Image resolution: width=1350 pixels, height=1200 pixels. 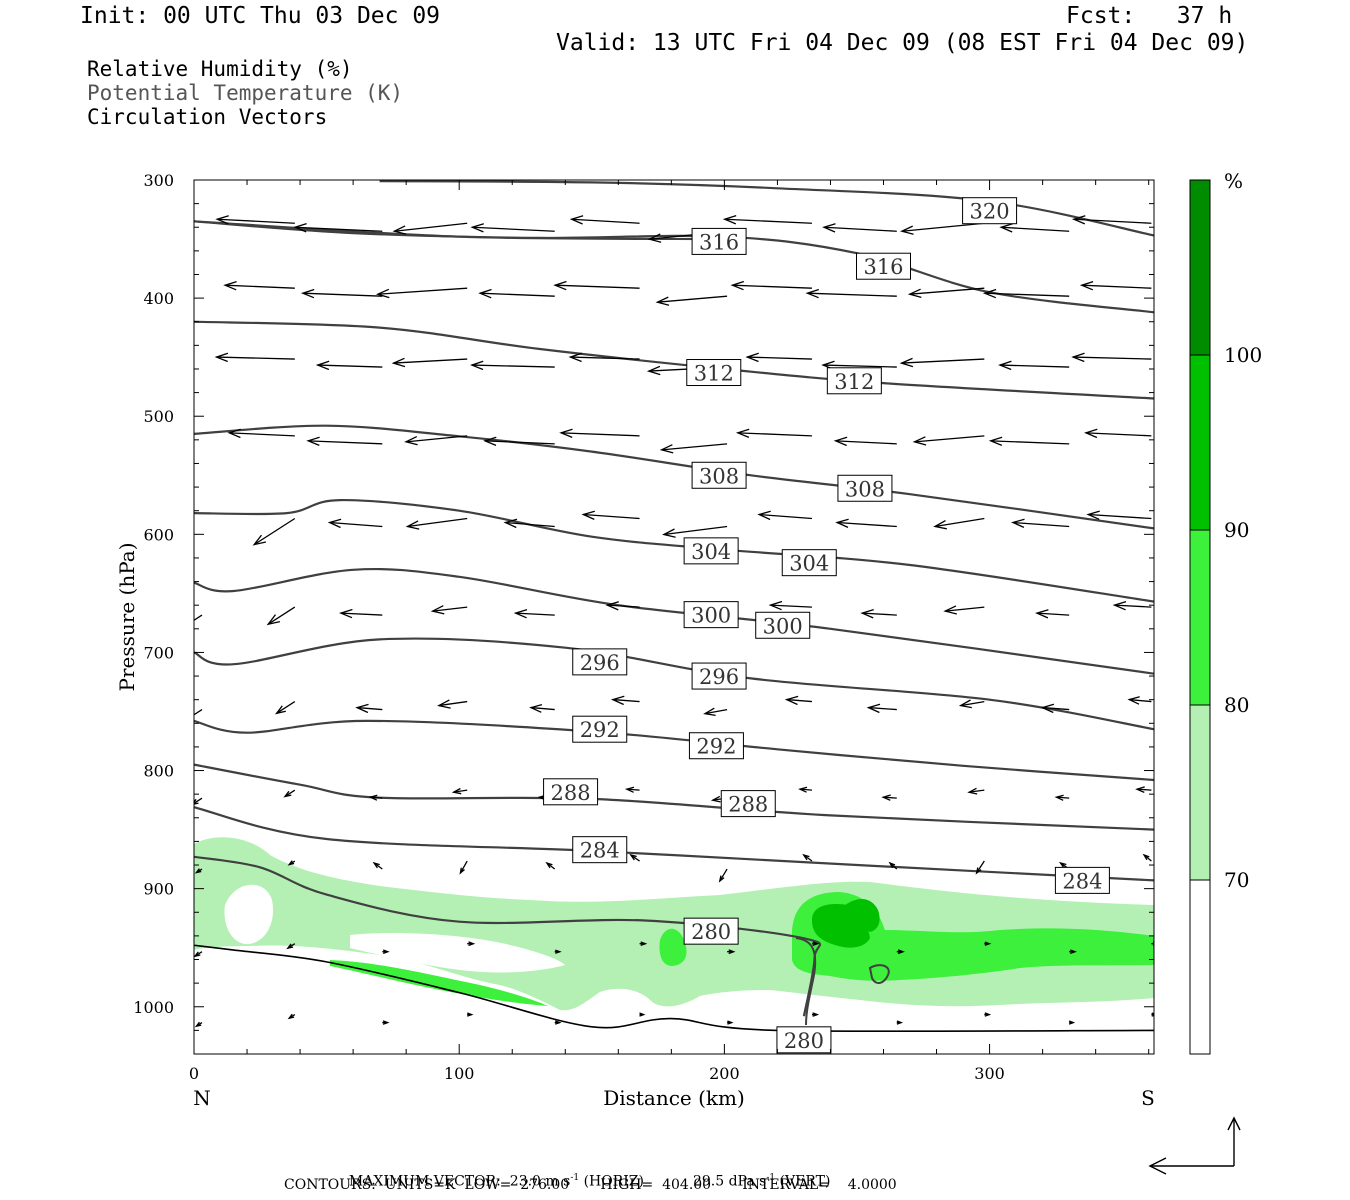 What do you see at coordinates (575, 1178) in the screenshot?
I see `horiz-unit-exponent: -1` at bounding box center [575, 1178].